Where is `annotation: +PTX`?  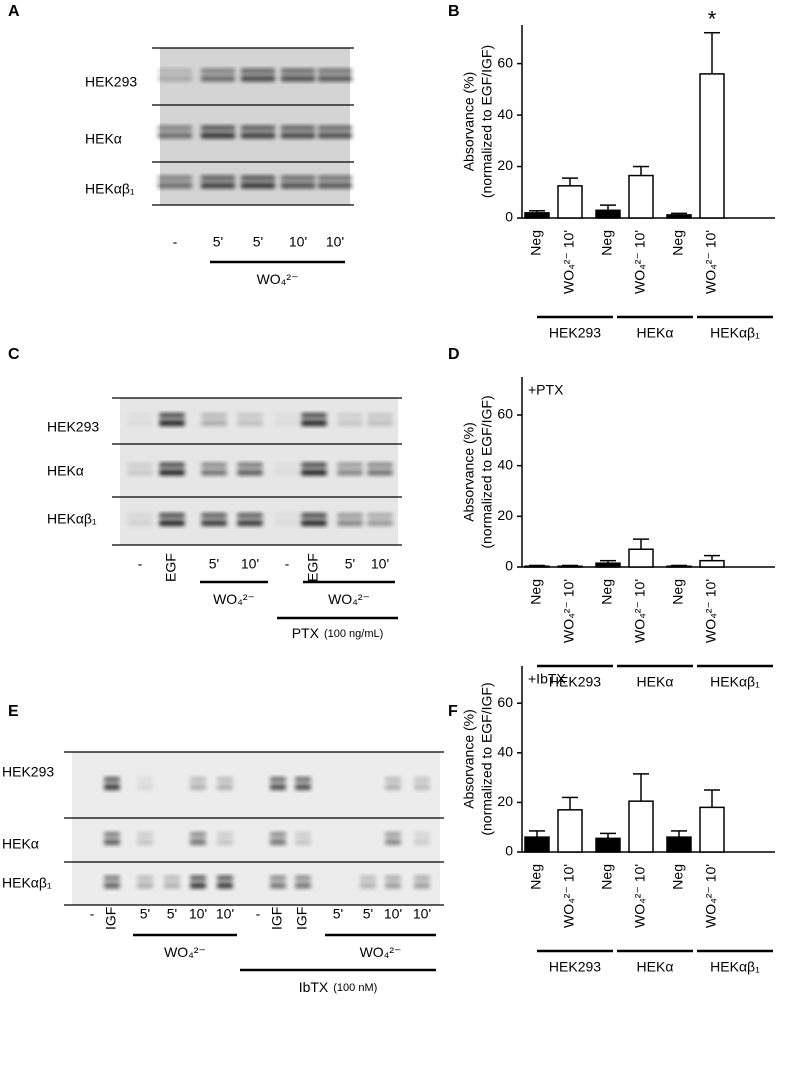 annotation: +PTX is located at coordinates (546, 390).